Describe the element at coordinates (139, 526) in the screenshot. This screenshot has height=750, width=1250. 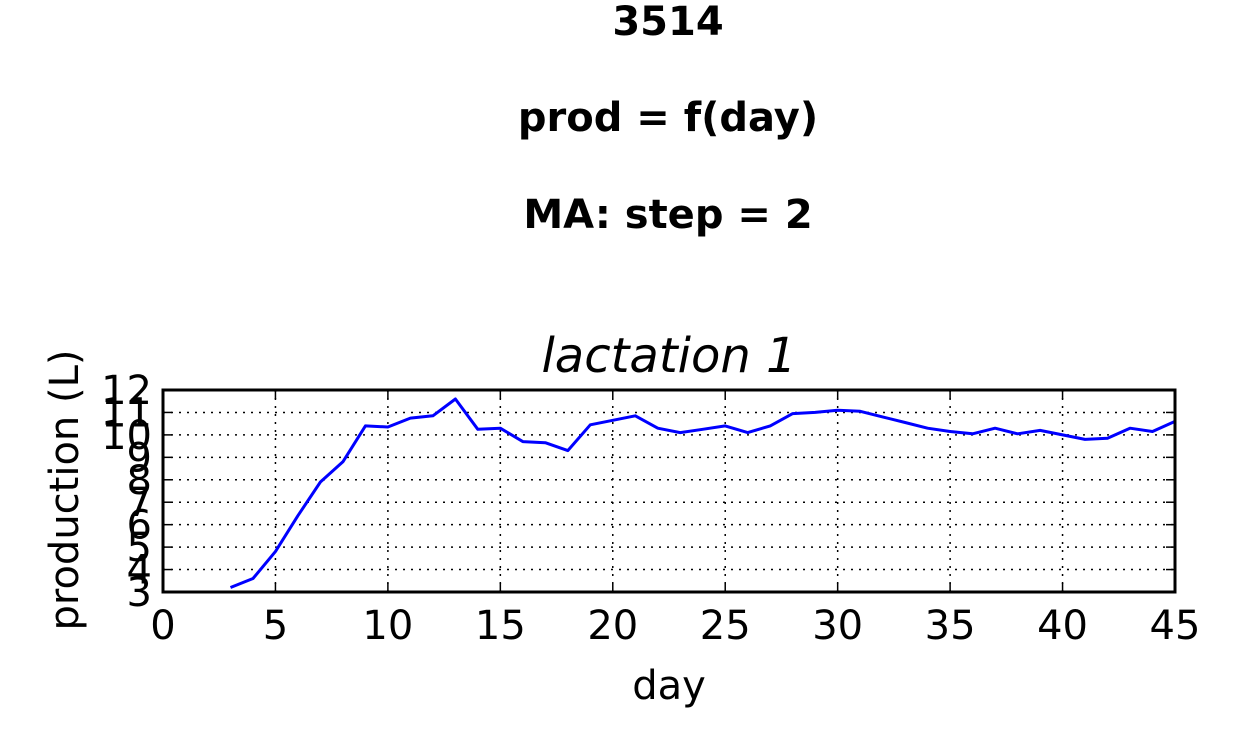
I see `y-tick-label: 6` at that location.